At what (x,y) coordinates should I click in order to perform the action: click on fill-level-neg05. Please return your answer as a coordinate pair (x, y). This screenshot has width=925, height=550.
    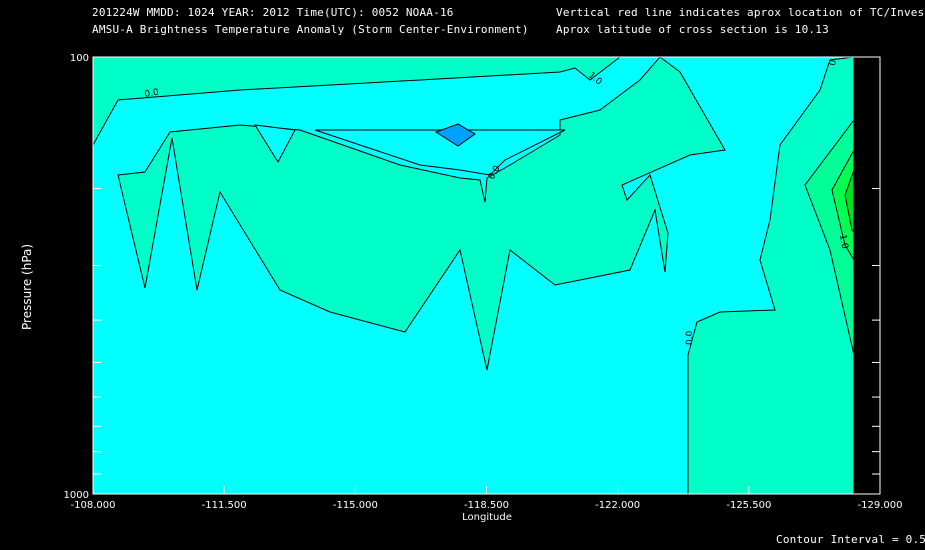
    Looking at the image, I should click on (455, 135).